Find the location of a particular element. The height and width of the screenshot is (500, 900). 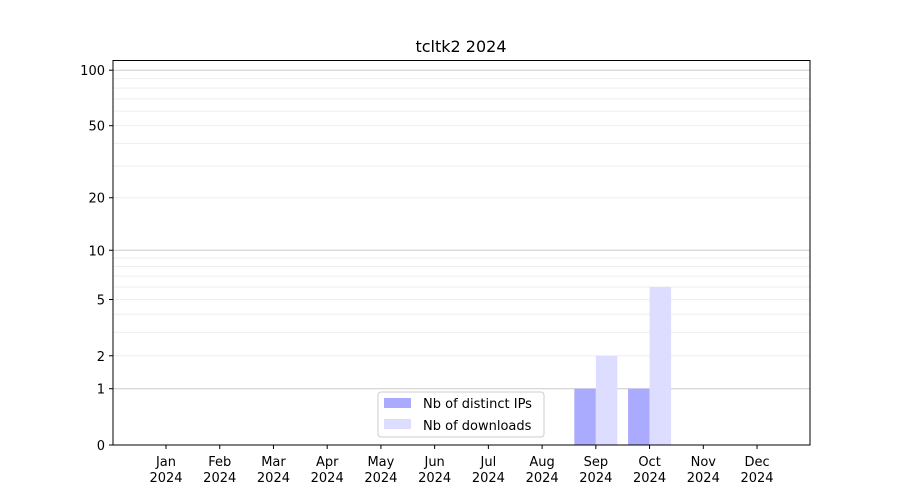

x-tick-label: Aug 2024 is located at coordinates (542, 470).